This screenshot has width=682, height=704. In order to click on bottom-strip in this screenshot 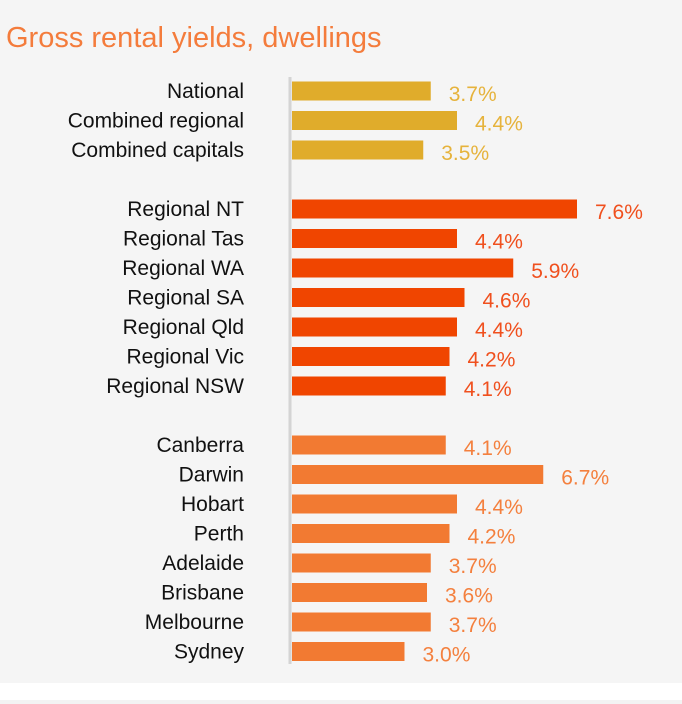, I will do `click(341, 702)`.